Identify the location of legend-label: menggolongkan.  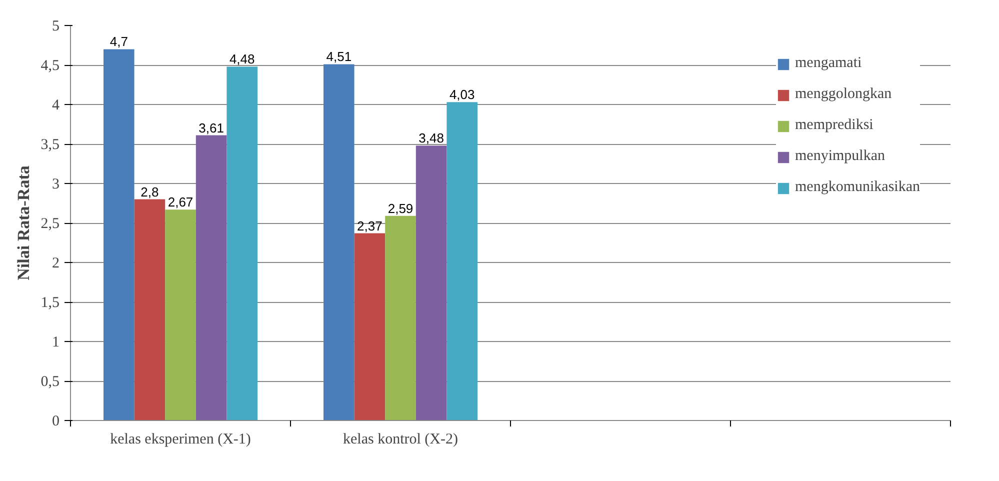
(843, 94).